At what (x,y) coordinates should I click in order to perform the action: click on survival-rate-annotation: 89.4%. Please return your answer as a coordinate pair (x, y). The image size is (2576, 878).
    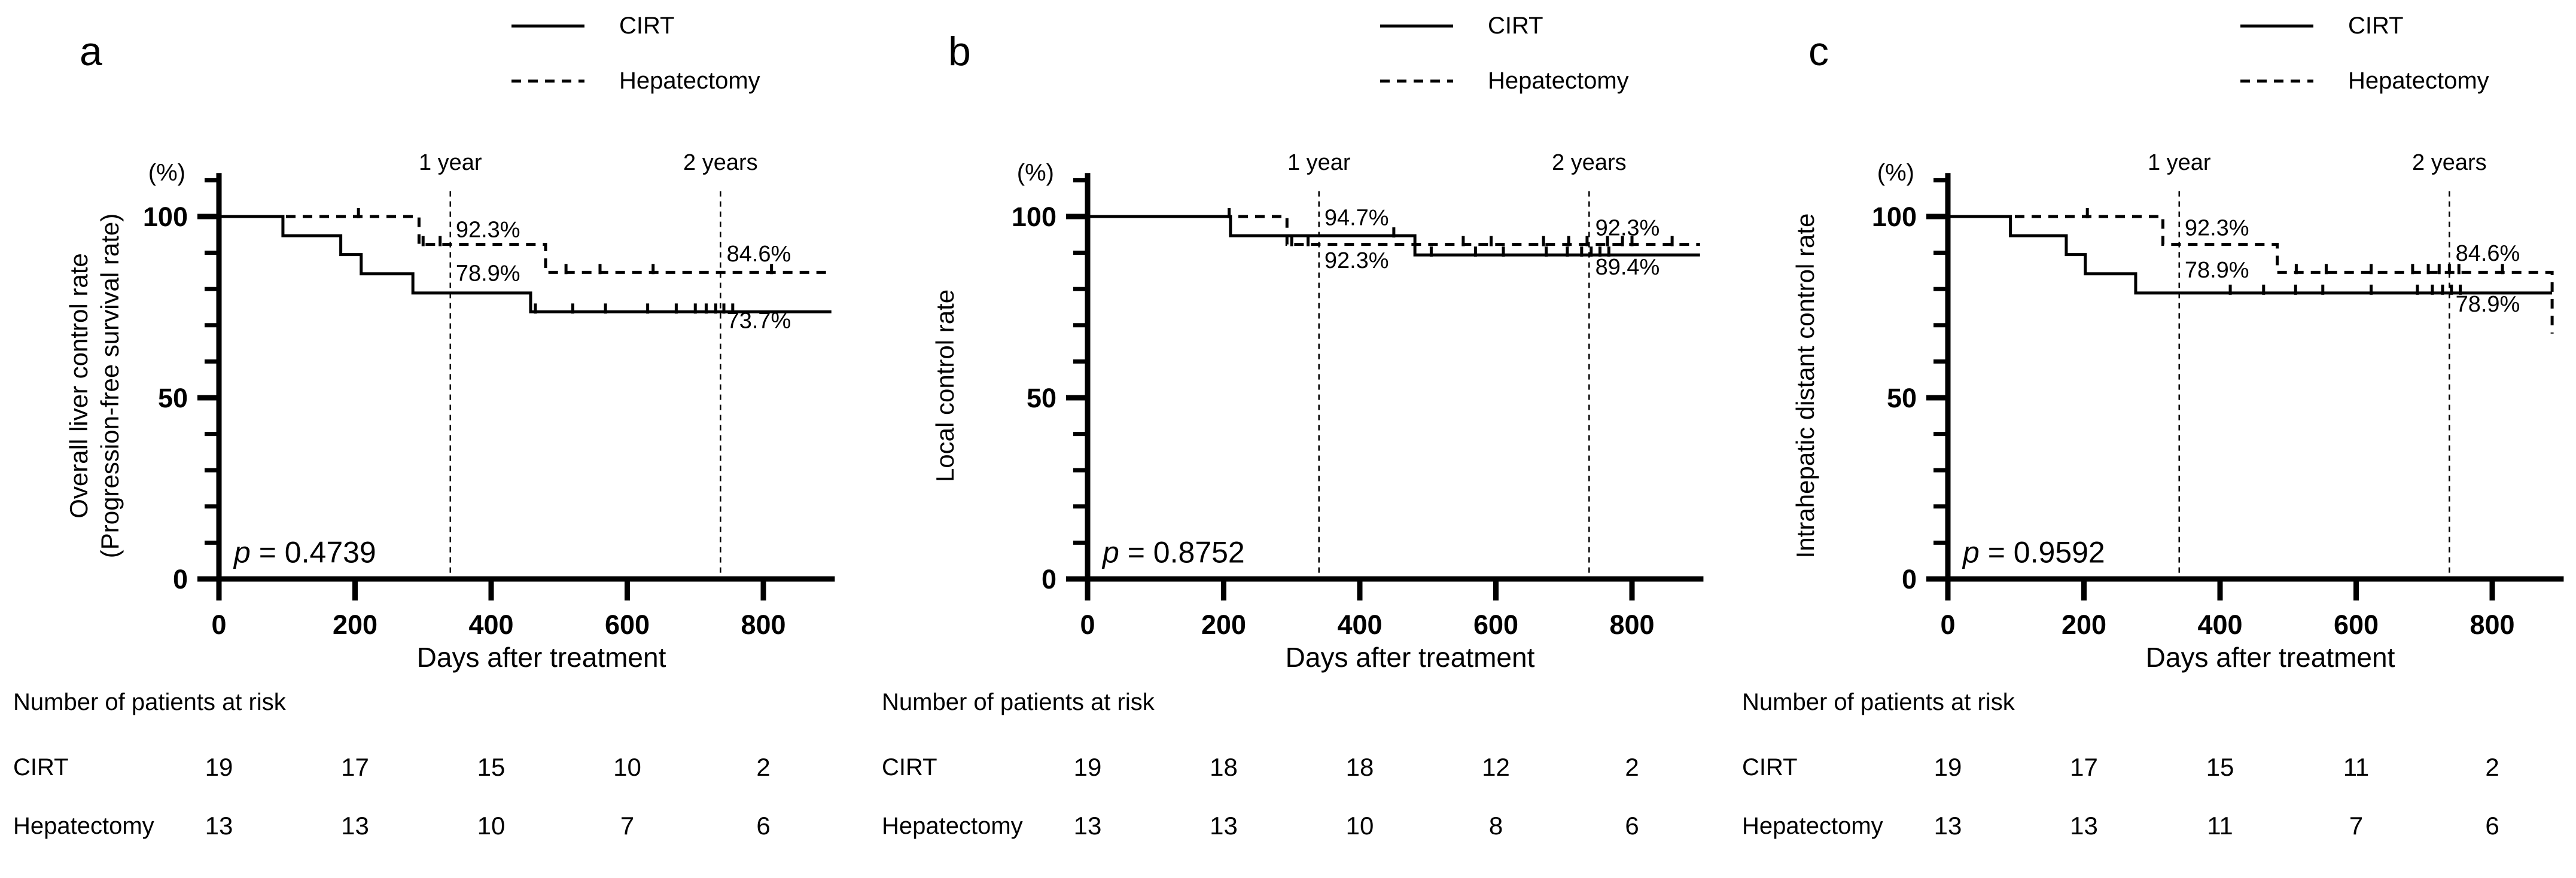
    Looking at the image, I should click on (1627, 268).